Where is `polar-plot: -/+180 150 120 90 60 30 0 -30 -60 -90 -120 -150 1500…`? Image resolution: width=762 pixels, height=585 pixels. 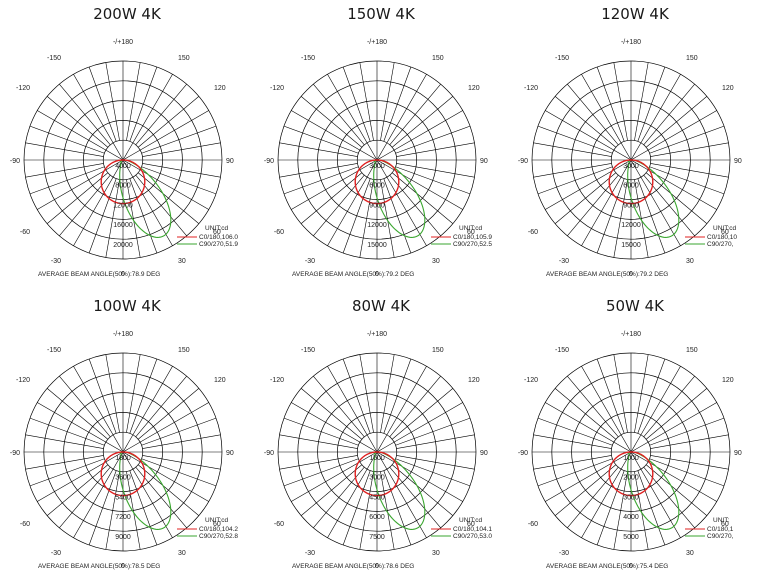 polar-plot: -/+180 150 120 90 60 30 0 -30 -60 -90 -120 -150 1500… is located at coordinates (378, 450).